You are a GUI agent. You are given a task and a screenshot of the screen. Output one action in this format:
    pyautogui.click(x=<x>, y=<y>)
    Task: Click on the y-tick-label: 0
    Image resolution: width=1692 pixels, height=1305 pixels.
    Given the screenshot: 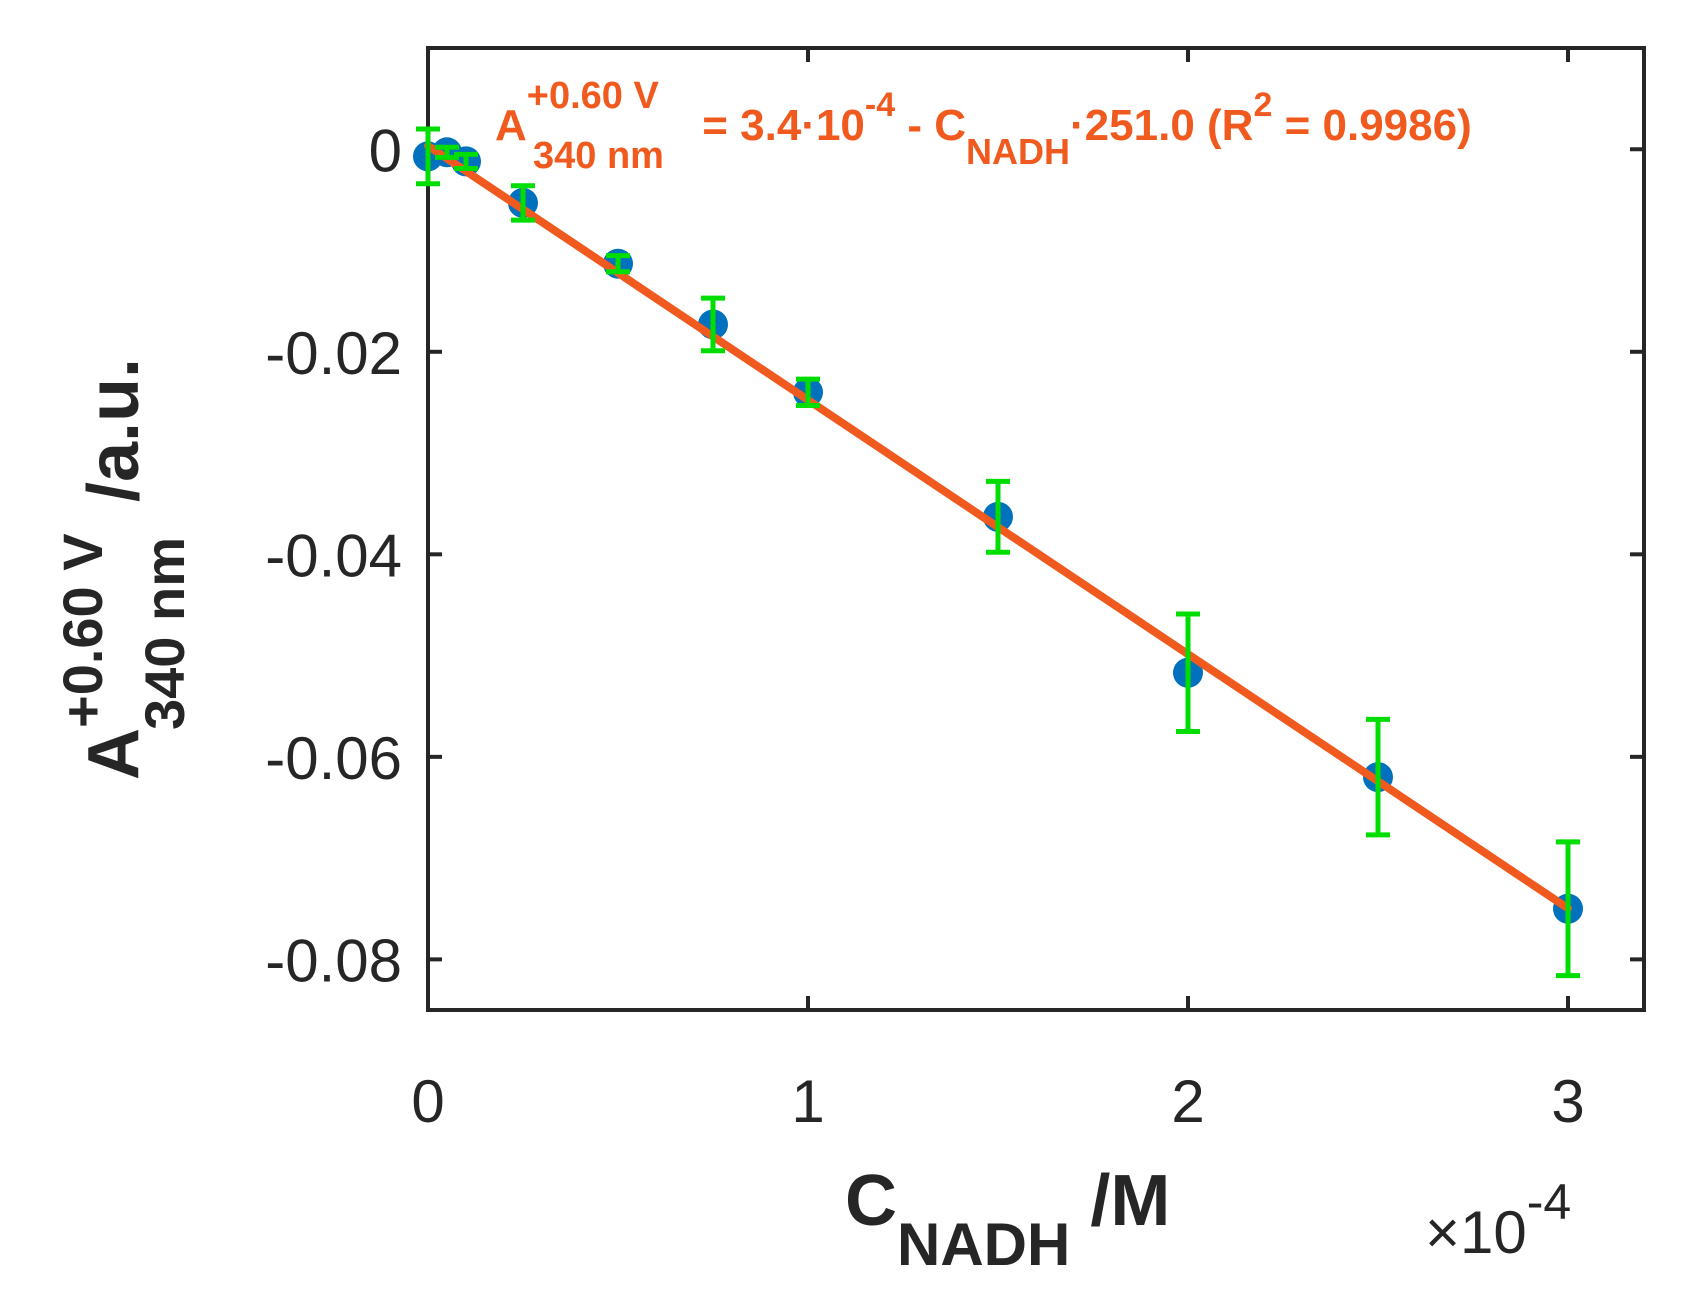 What is the action you would take?
    pyautogui.click(x=385, y=150)
    